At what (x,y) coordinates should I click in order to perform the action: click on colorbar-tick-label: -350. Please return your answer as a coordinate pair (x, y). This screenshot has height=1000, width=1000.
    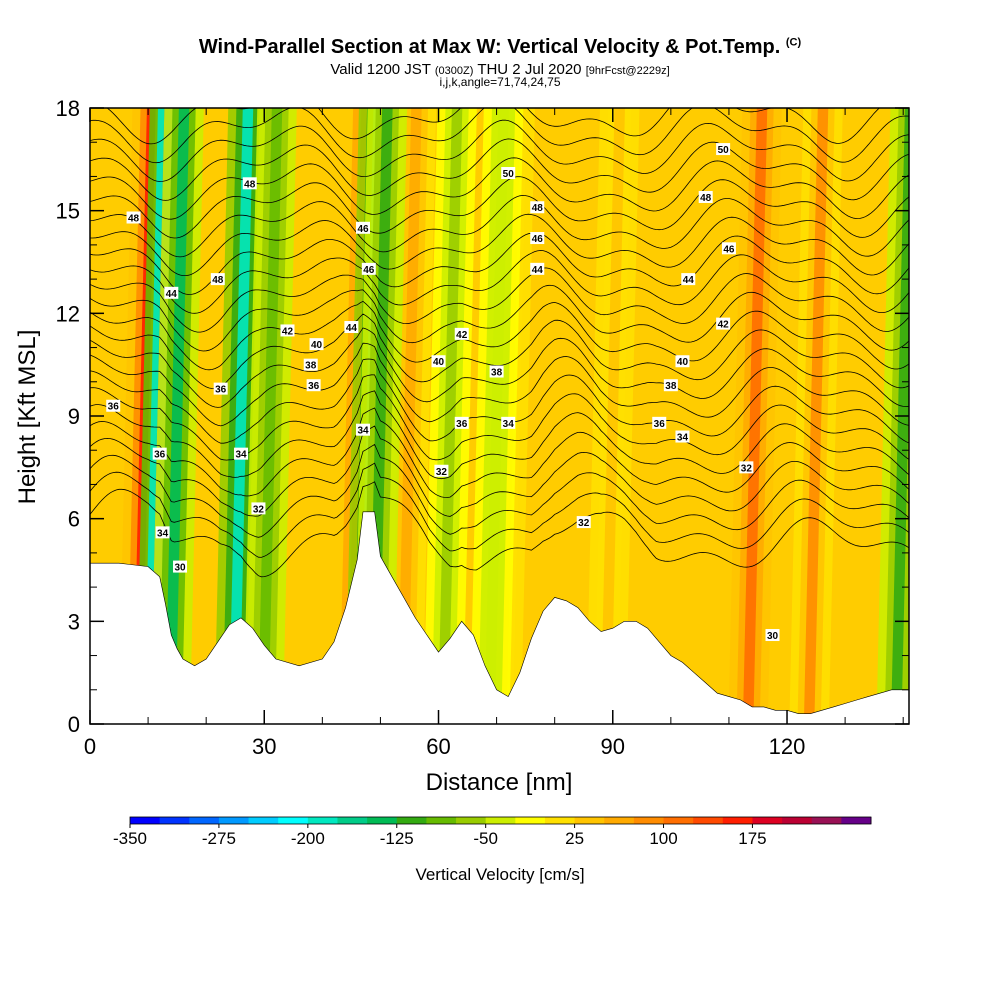
    Looking at the image, I should click on (130, 838).